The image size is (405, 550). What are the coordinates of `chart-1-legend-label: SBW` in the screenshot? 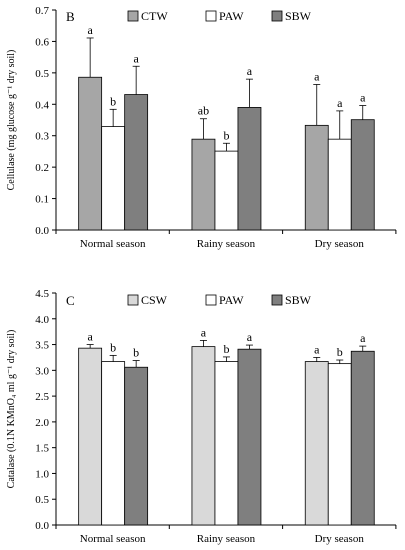 It's located at (298, 16).